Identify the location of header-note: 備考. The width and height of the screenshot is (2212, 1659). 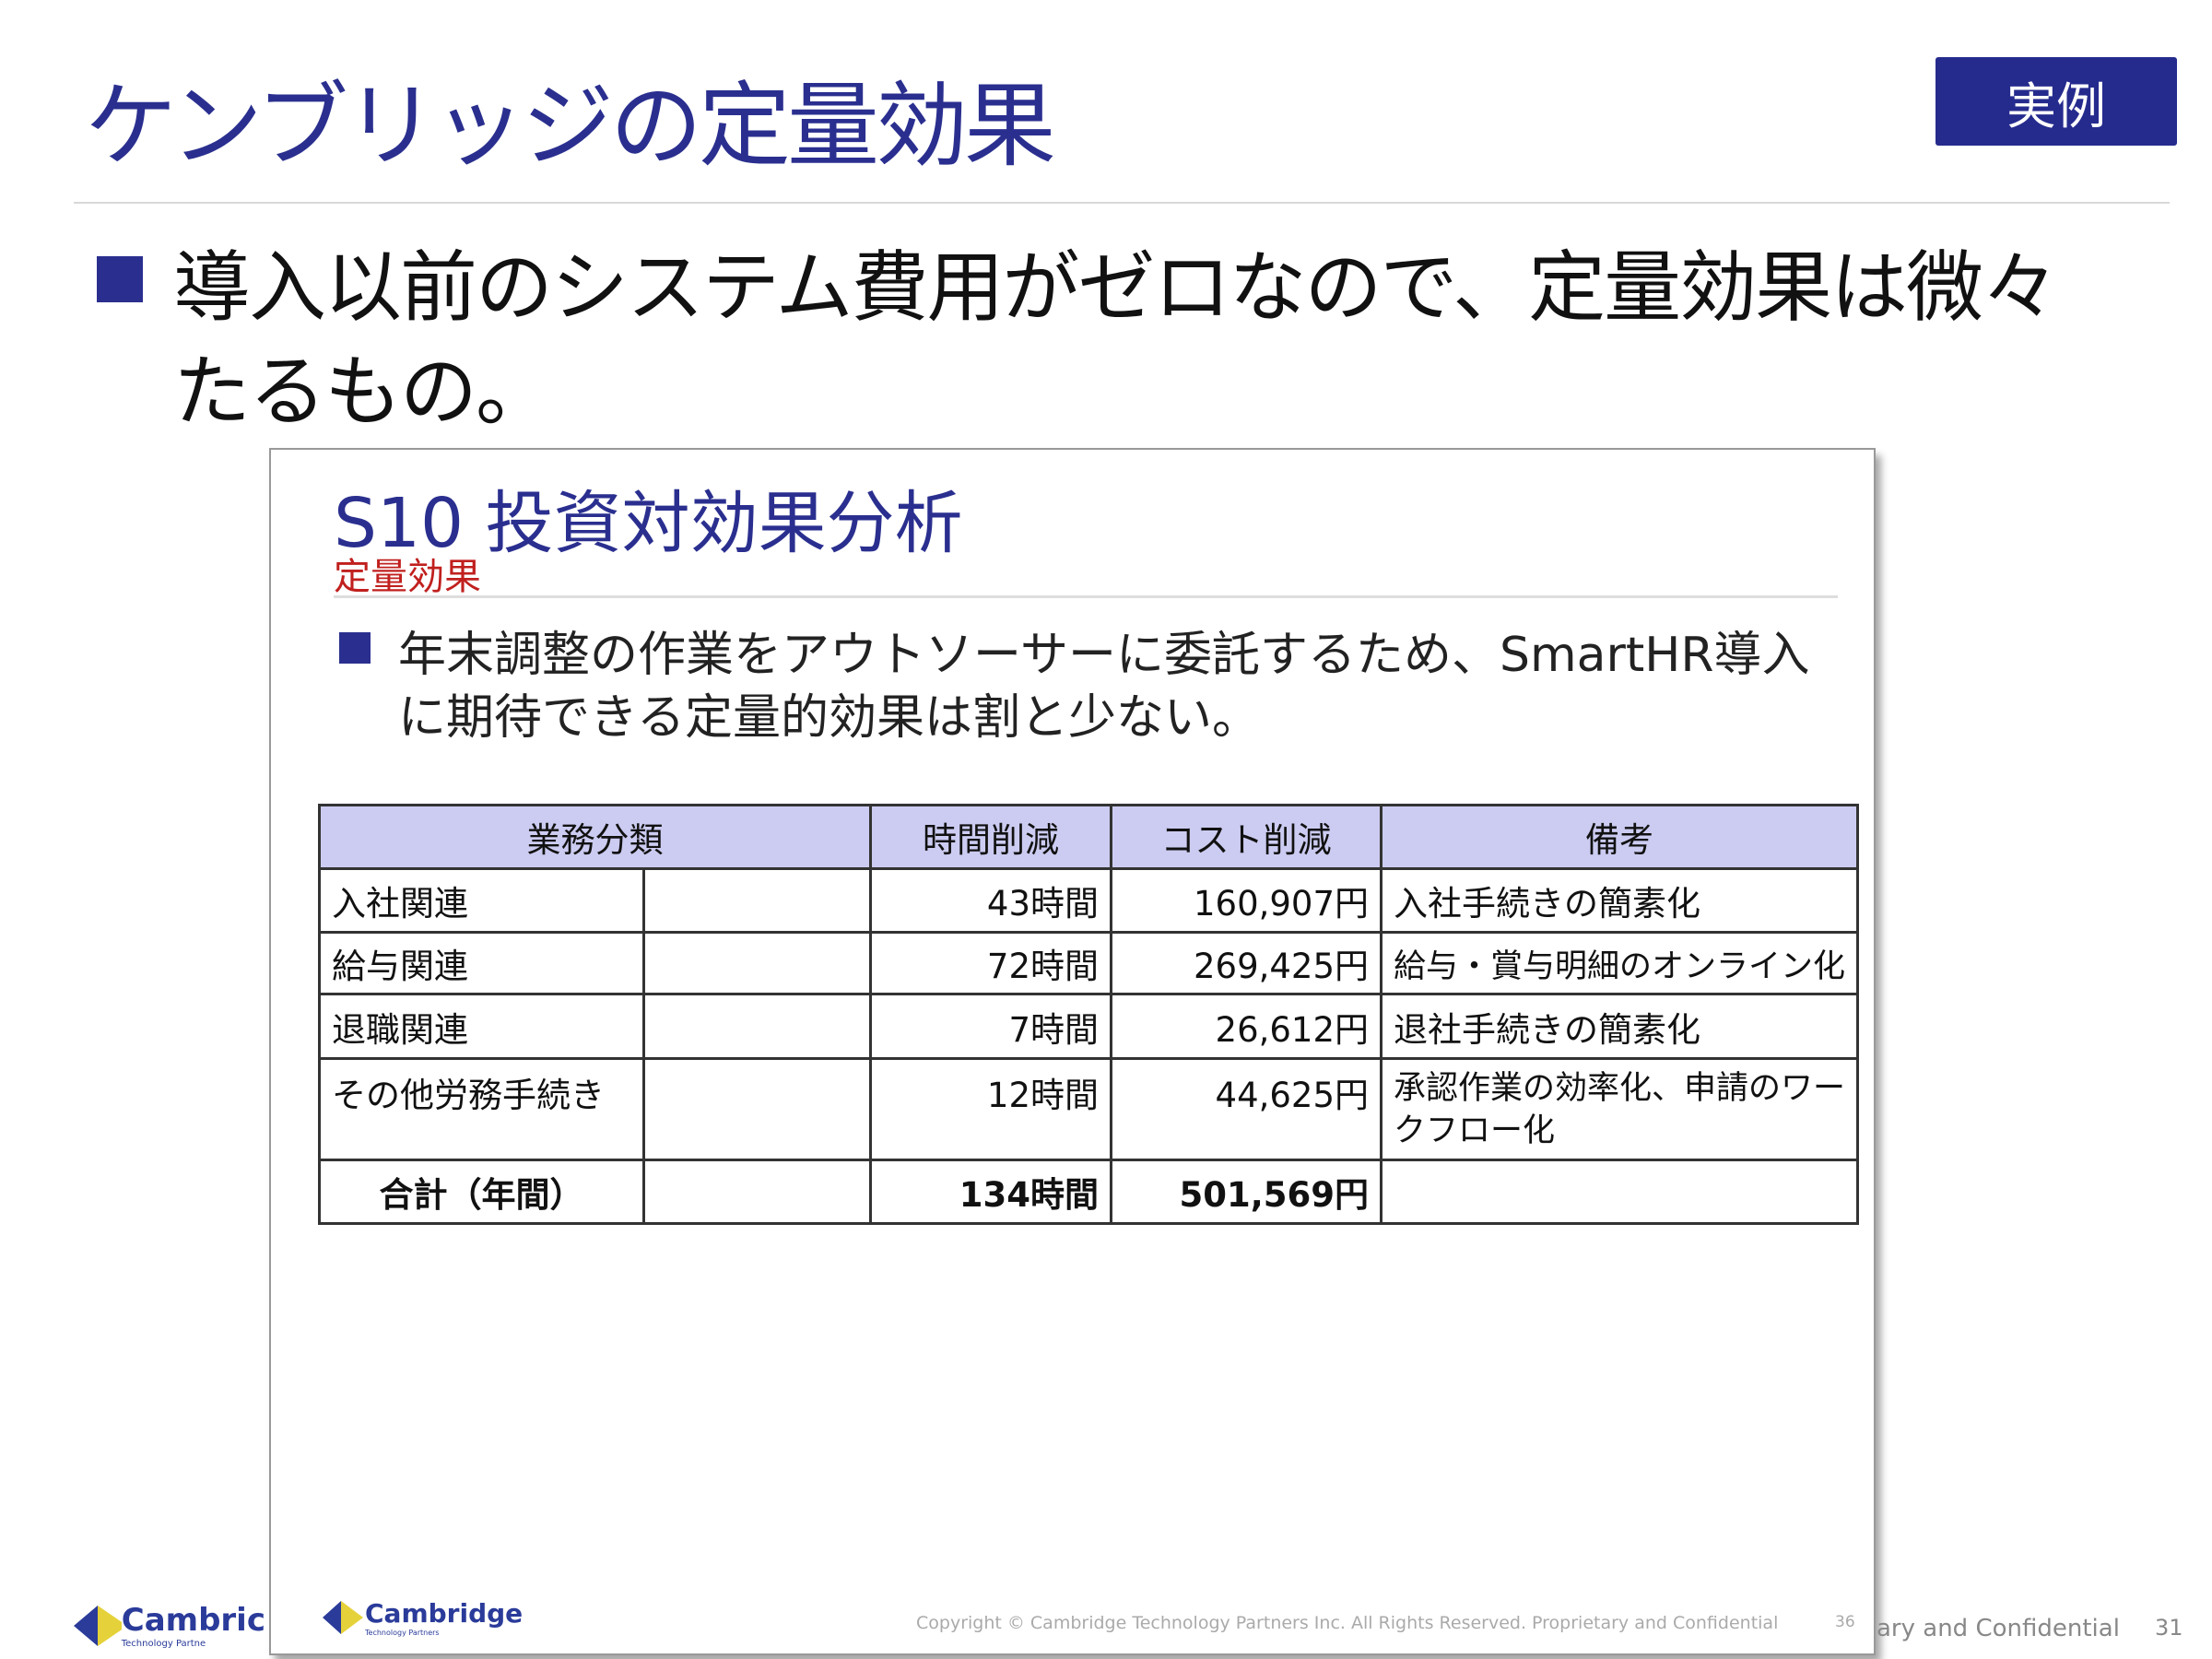
(1619, 837).